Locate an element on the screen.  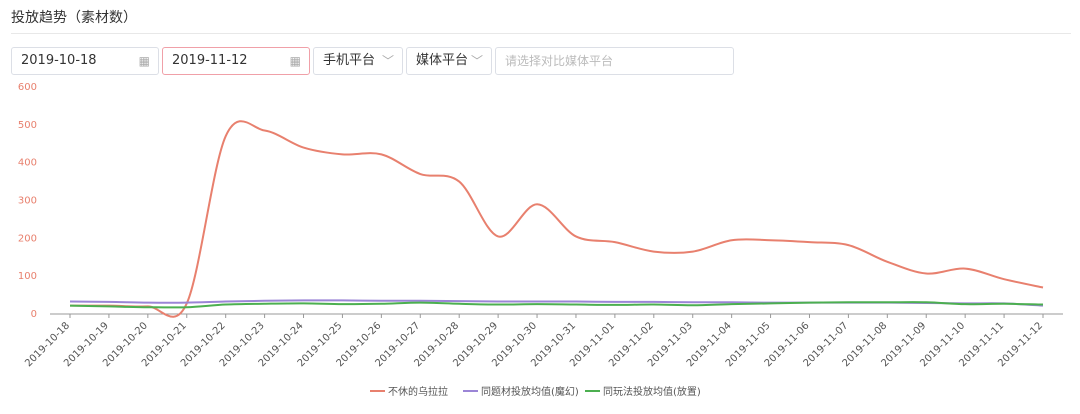
end-date-input: 2019-11-12 ▦ is located at coordinates (236, 61).